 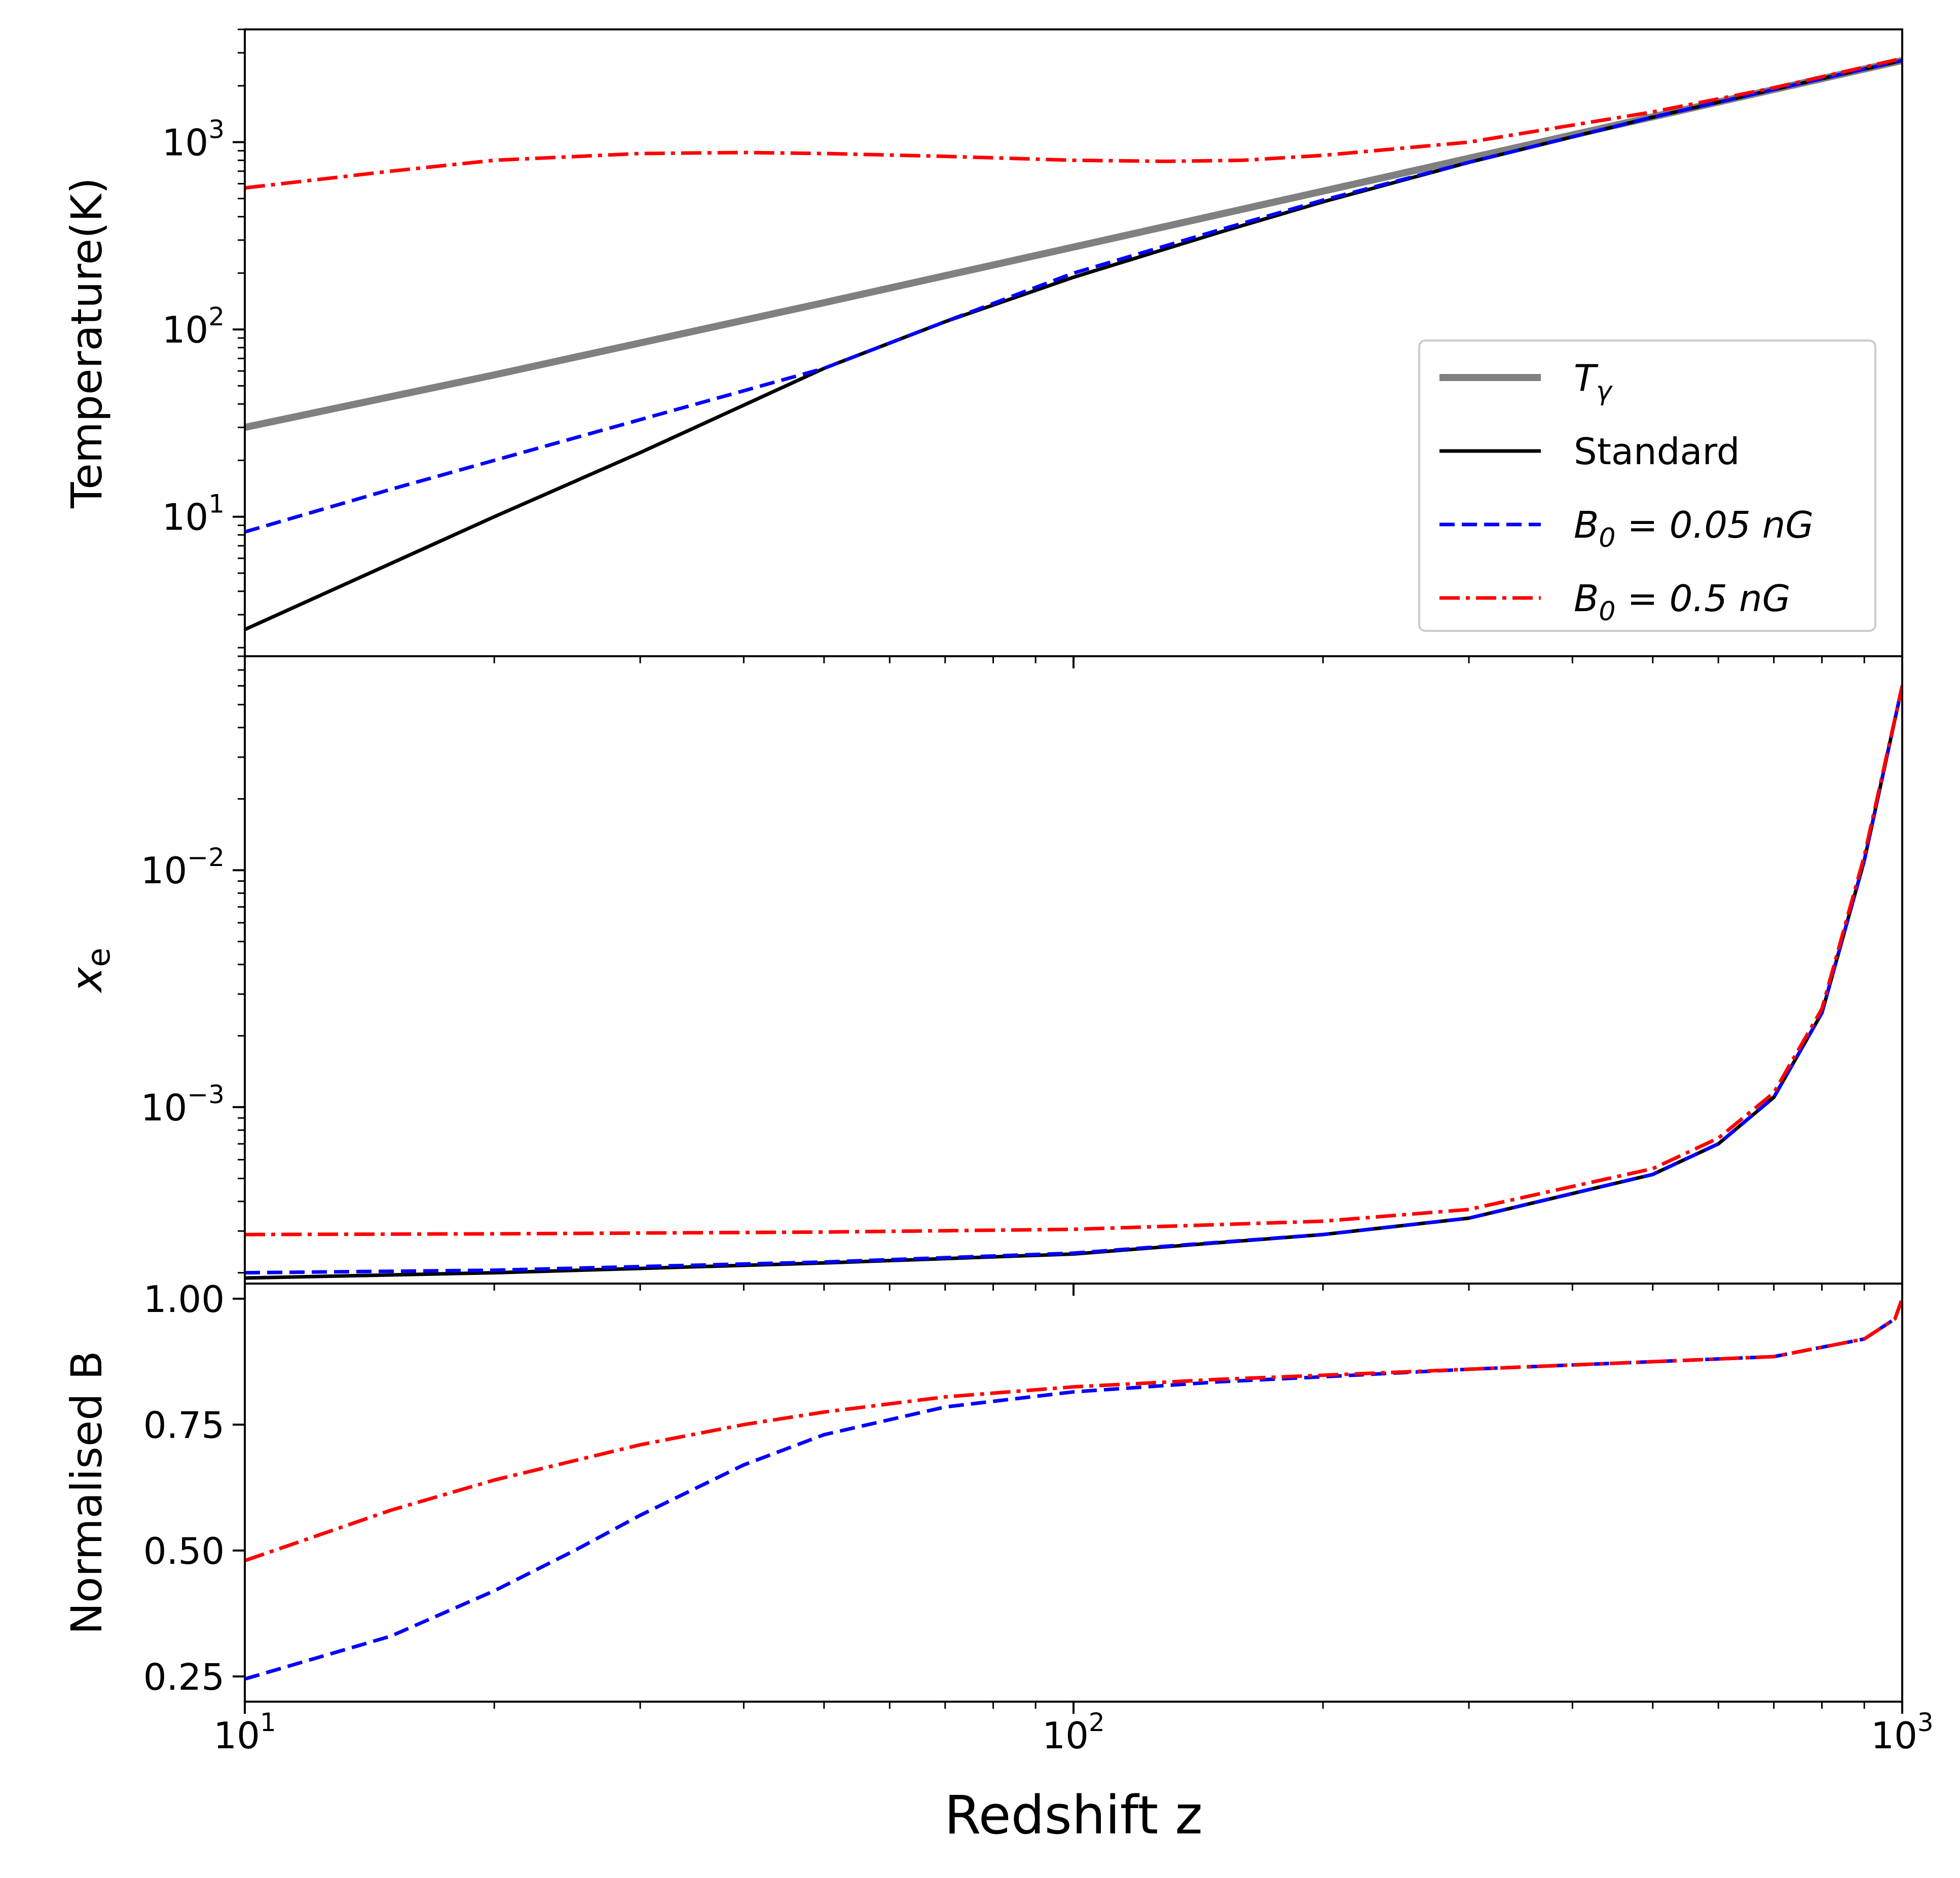 I want to click on magnetic-x-ticks, so click(x=1073, y=1708).